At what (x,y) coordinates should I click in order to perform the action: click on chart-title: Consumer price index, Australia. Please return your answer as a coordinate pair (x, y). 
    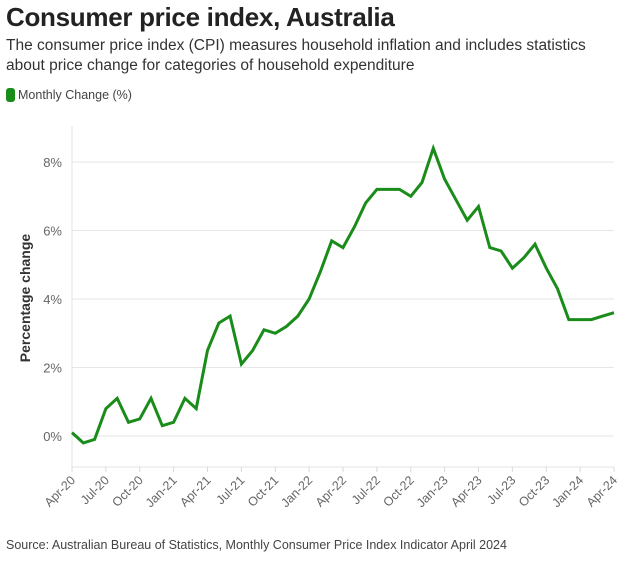
    Looking at the image, I should click on (200, 17).